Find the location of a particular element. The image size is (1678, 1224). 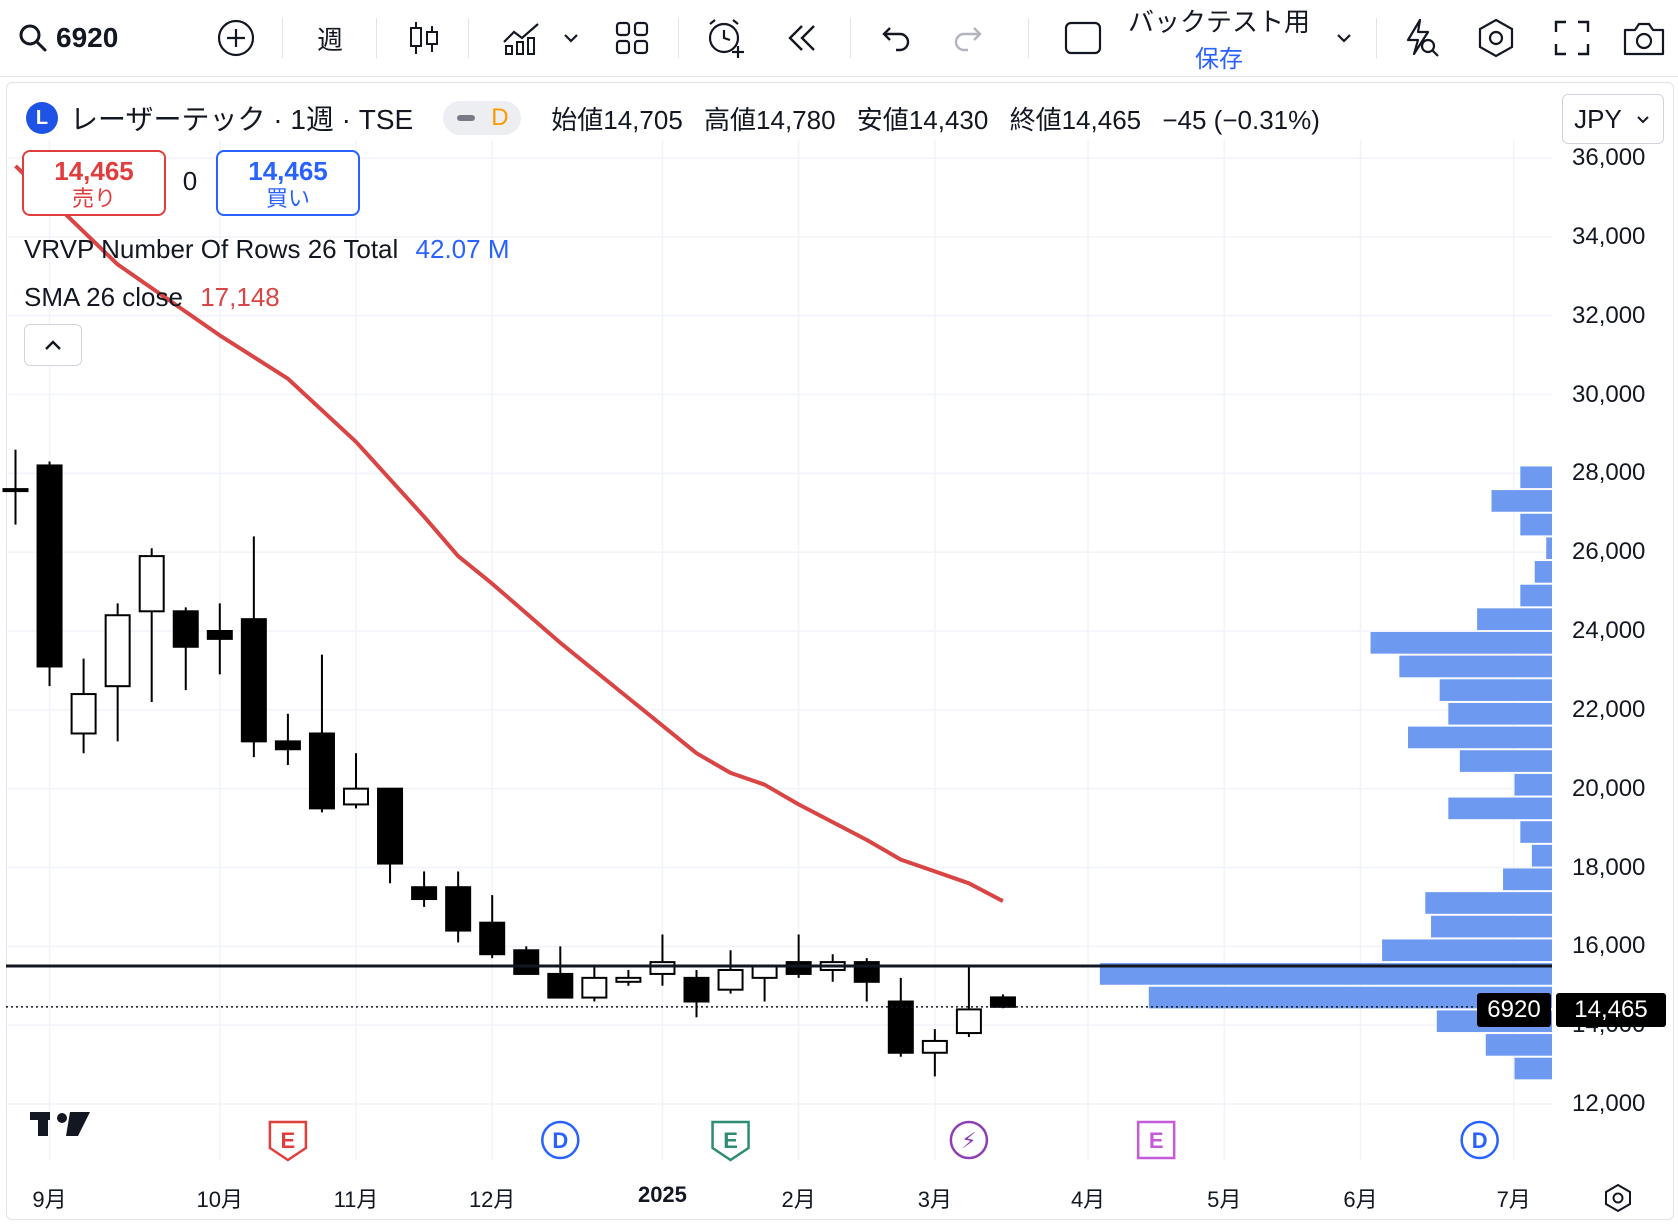

settings-button is located at coordinates (1496, 38).